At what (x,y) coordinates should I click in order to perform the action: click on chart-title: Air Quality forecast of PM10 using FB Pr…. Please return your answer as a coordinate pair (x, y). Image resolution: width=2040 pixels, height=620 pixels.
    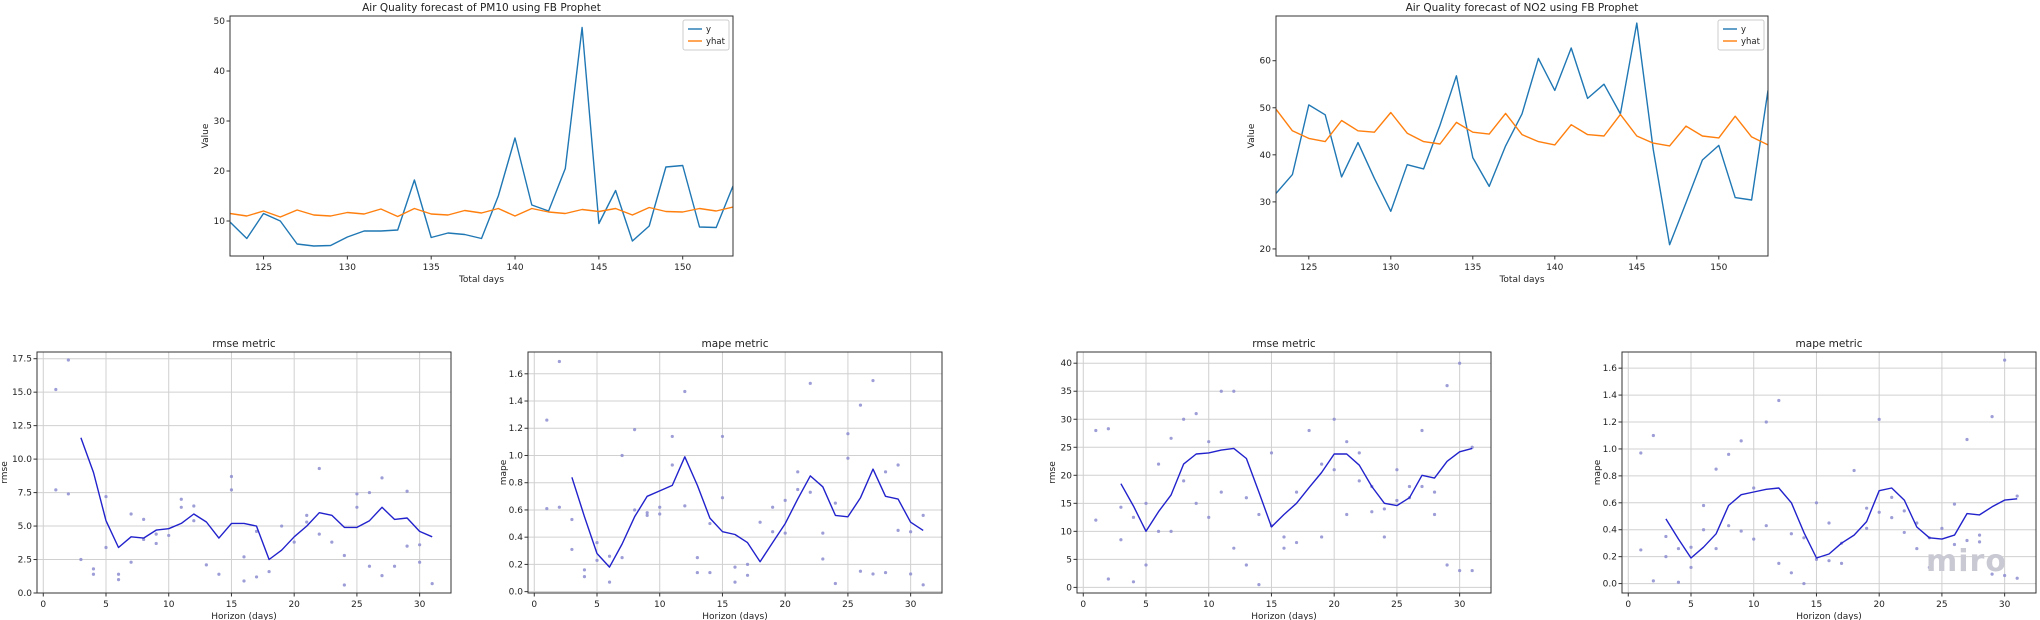
    Looking at the image, I should click on (481, 8).